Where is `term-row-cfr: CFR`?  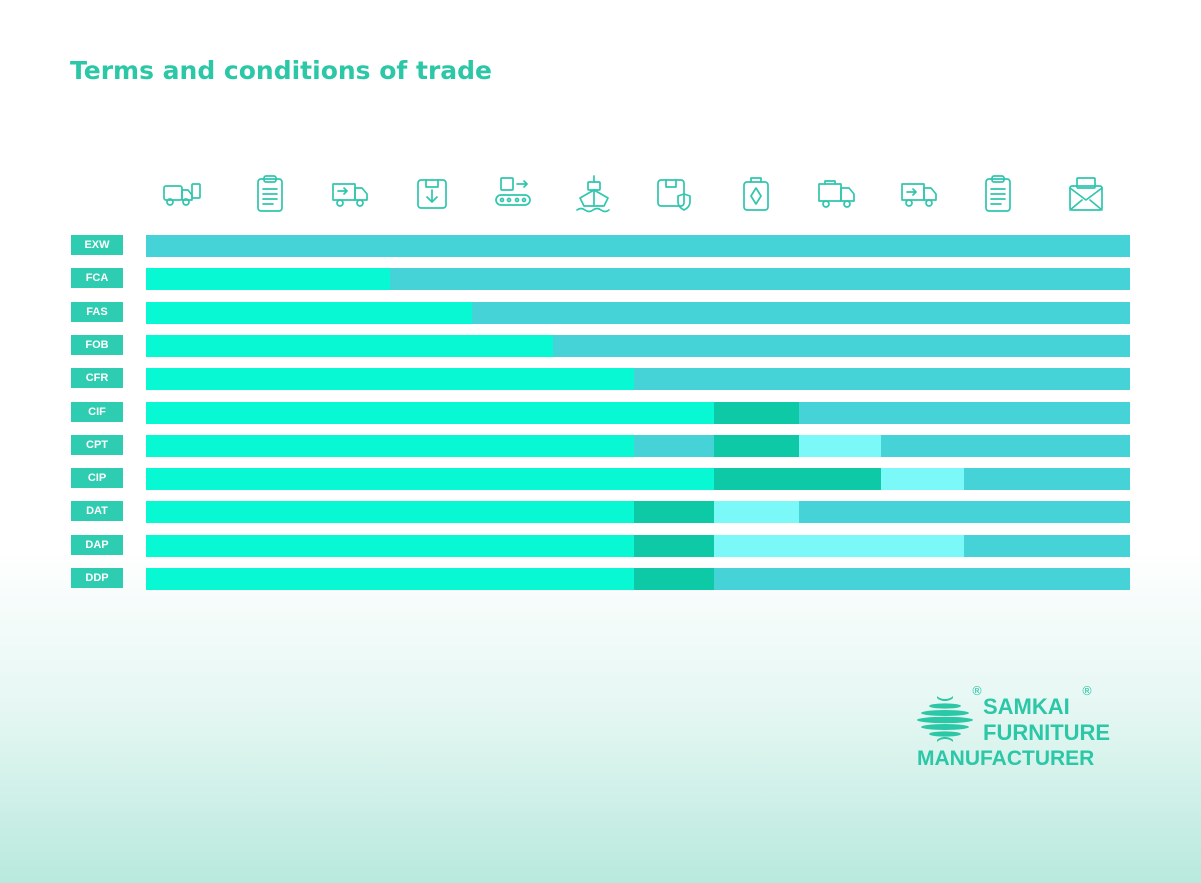 term-row-cfr: CFR is located at coordinates (600, 379).